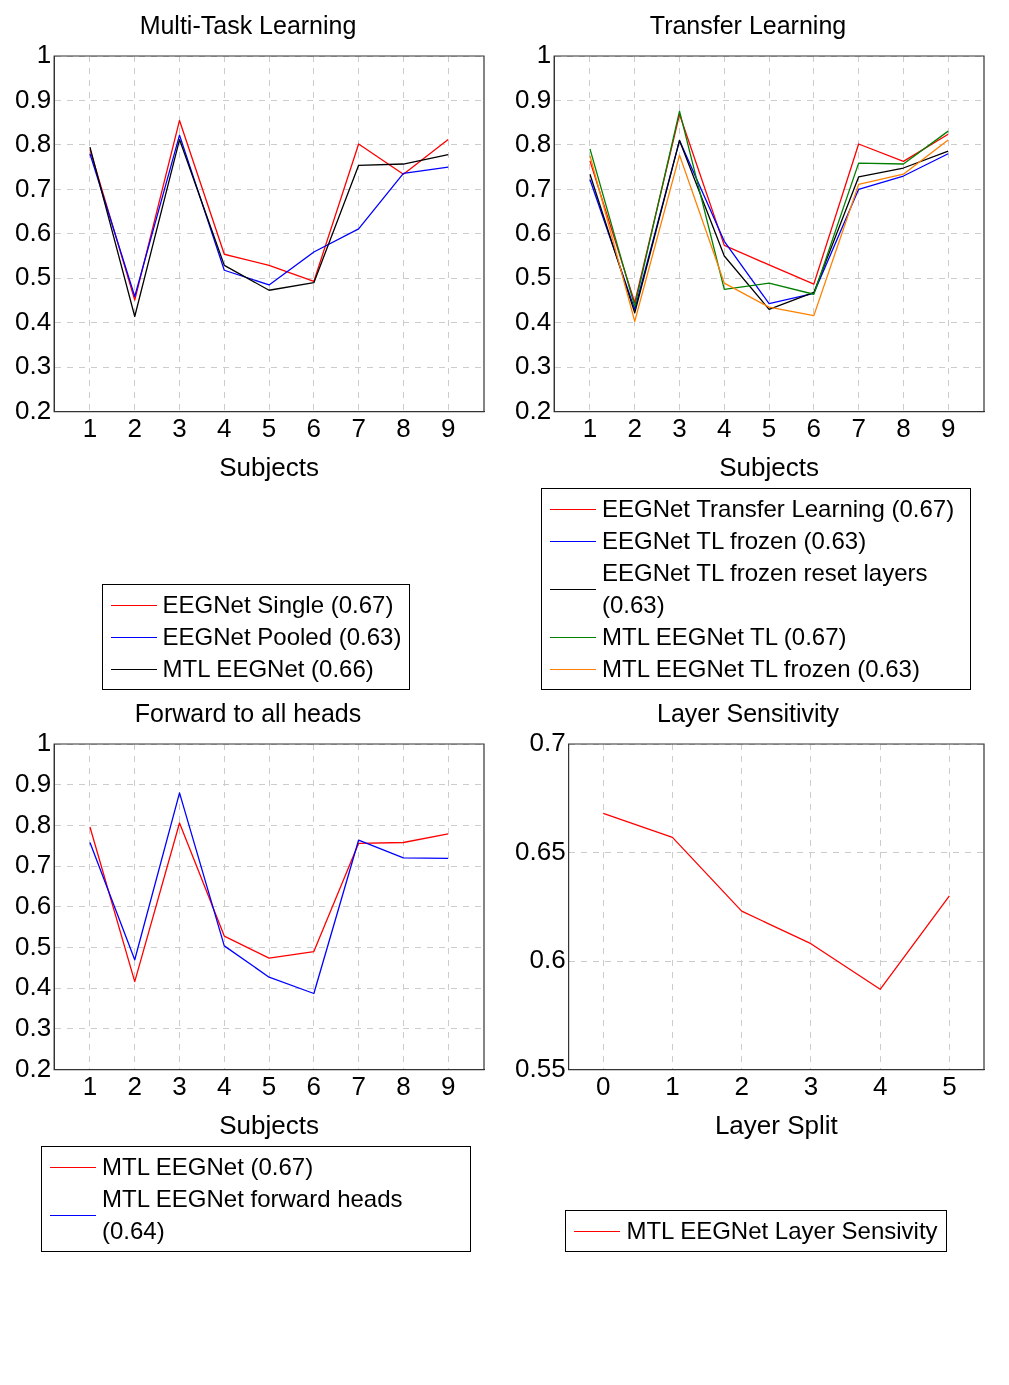 The width and height of the screenshot is (1009, 1385). Describe the element at coordinates (776, 1124) in the screenshot. I see `x-axis-title: Layer Split` at that location.